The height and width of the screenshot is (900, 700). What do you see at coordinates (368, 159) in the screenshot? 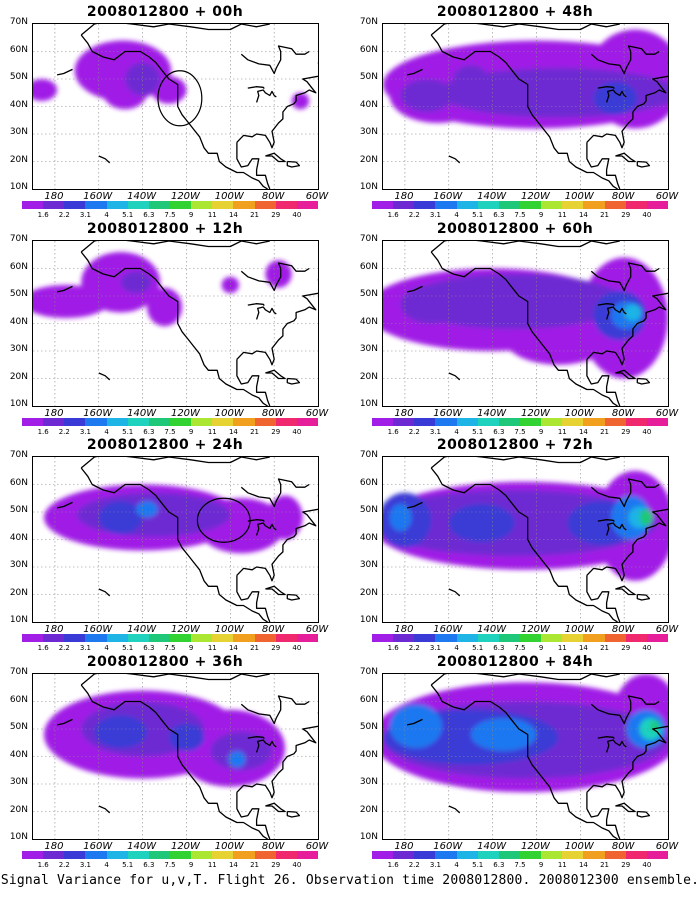
I see `latitude-label: 20N` at bounding box center [368, 159].